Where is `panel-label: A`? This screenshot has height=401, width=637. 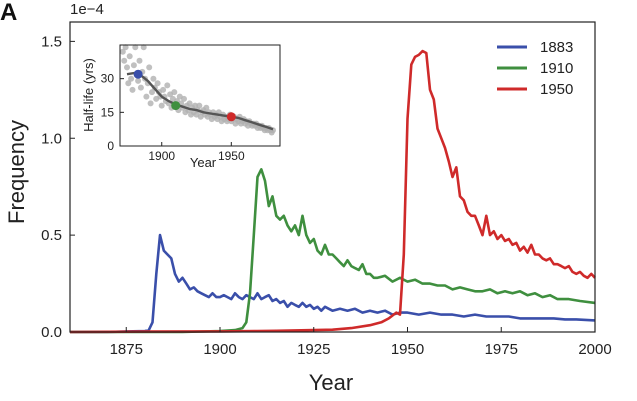 panel-label: A is located at coordinates (8, 13).